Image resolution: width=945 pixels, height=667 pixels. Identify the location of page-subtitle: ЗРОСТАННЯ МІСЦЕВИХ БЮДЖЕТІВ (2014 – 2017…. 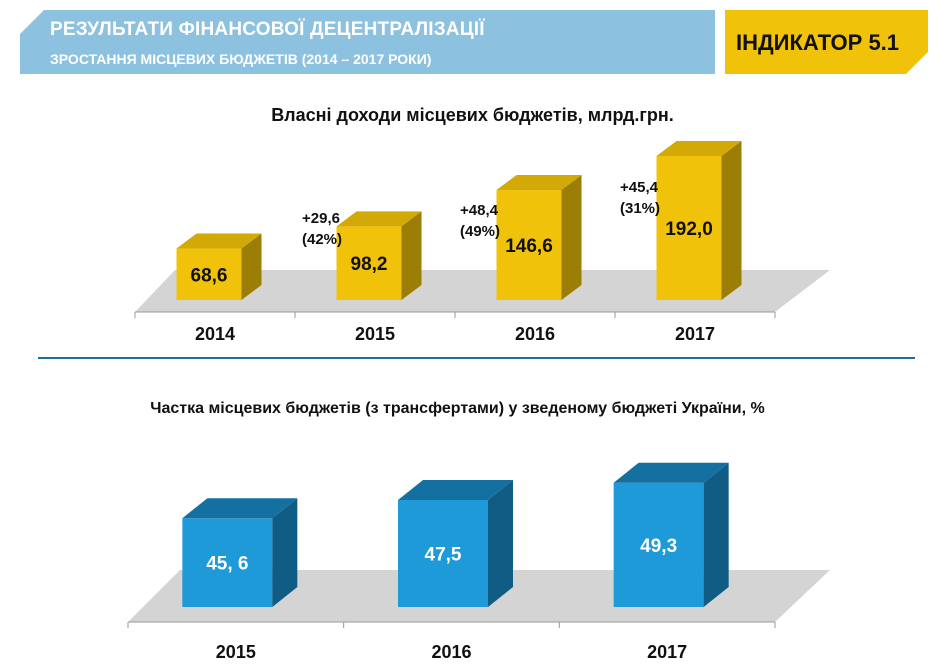
(241, 59).